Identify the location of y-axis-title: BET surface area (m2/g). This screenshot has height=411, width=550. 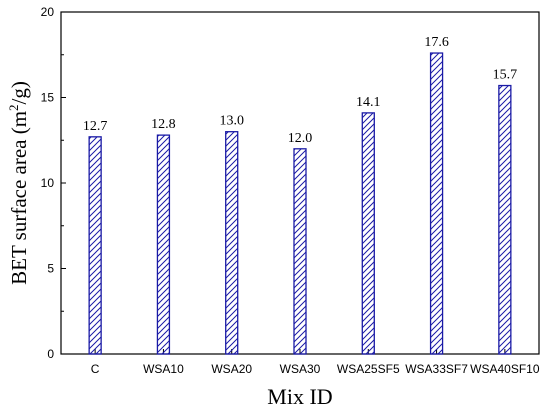
(18, 183).